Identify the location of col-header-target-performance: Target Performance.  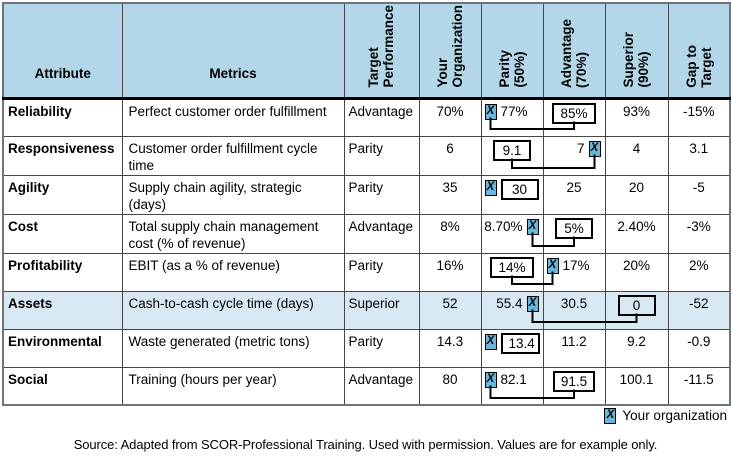
(381, 51).